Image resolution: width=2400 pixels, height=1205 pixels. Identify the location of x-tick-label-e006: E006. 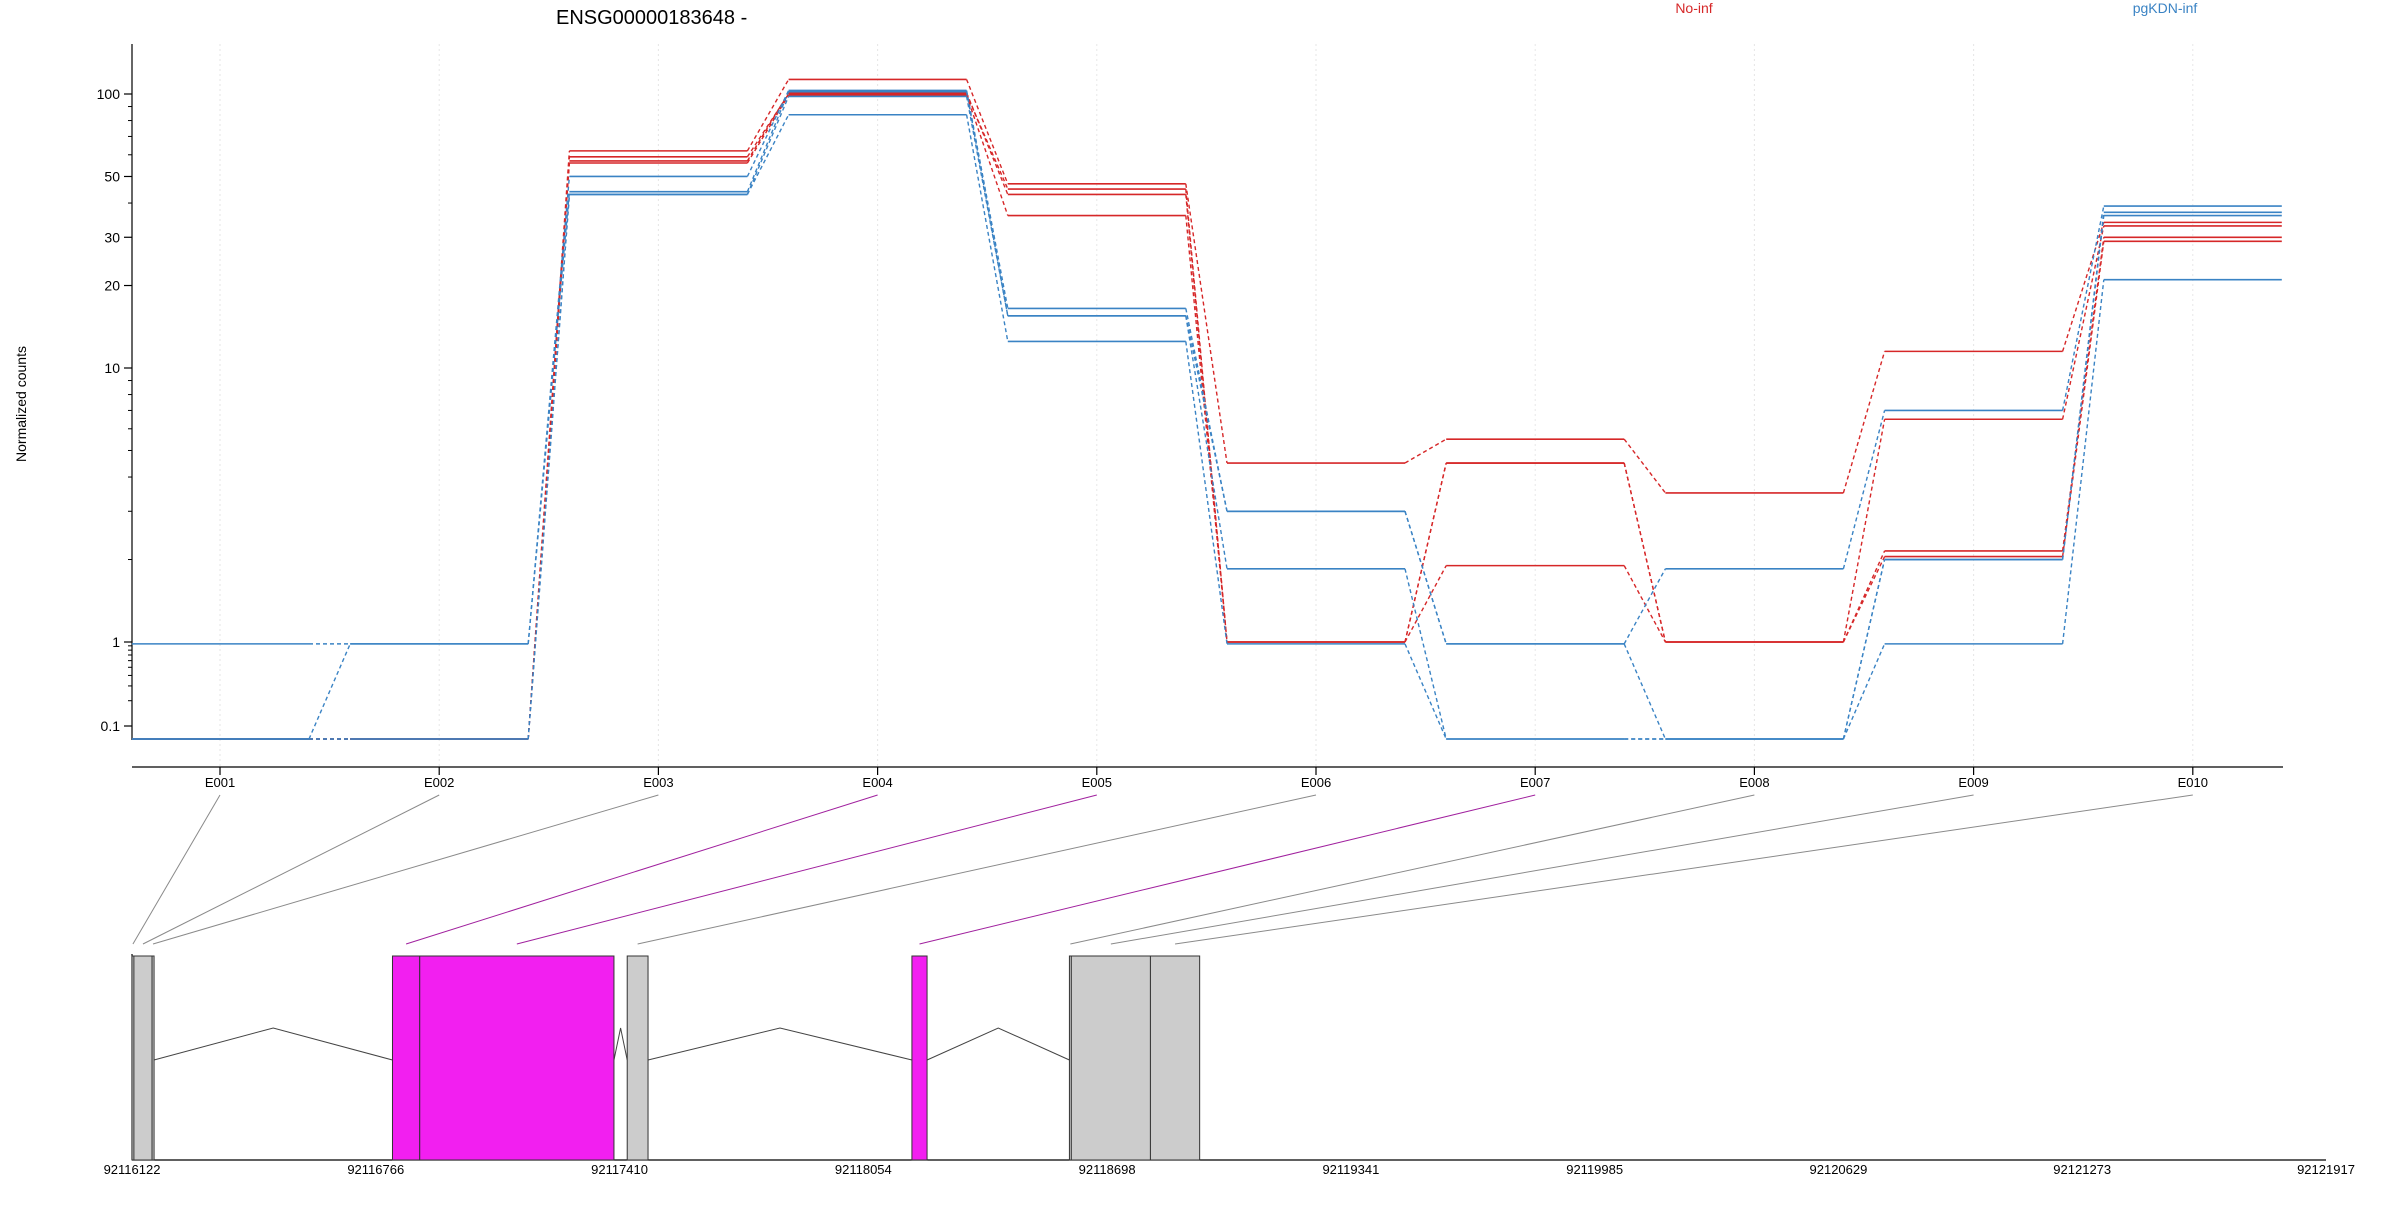
(1316, 782).